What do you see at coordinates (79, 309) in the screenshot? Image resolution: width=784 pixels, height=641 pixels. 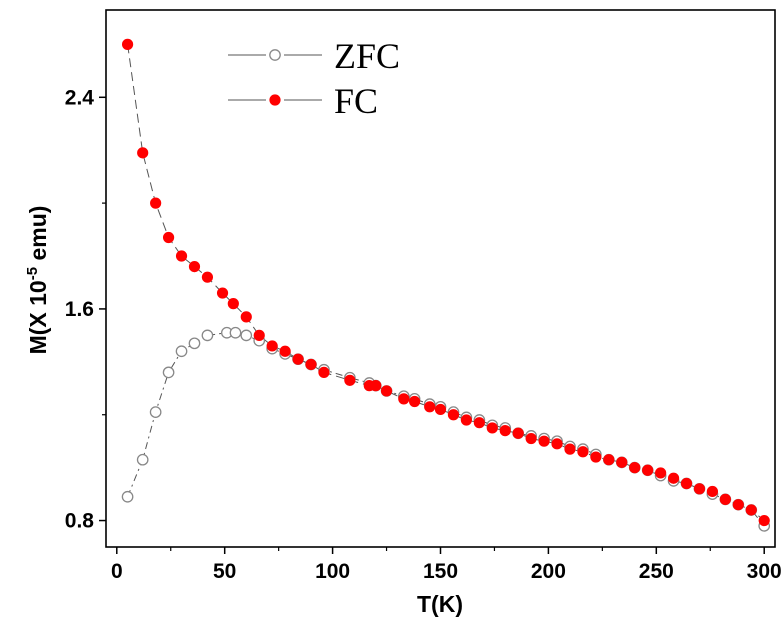 I see `y-tick-label: 1.6` at bounding box center [79, 309].